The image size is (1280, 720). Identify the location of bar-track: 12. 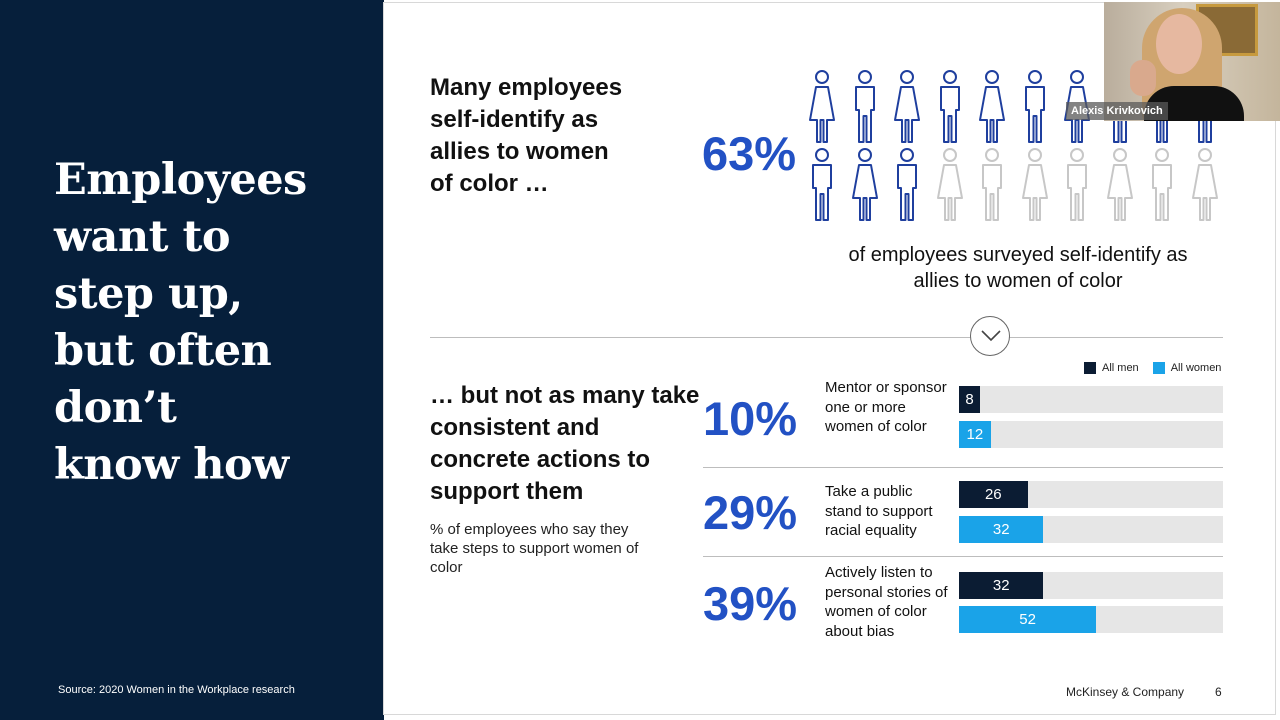
(1091, 434).